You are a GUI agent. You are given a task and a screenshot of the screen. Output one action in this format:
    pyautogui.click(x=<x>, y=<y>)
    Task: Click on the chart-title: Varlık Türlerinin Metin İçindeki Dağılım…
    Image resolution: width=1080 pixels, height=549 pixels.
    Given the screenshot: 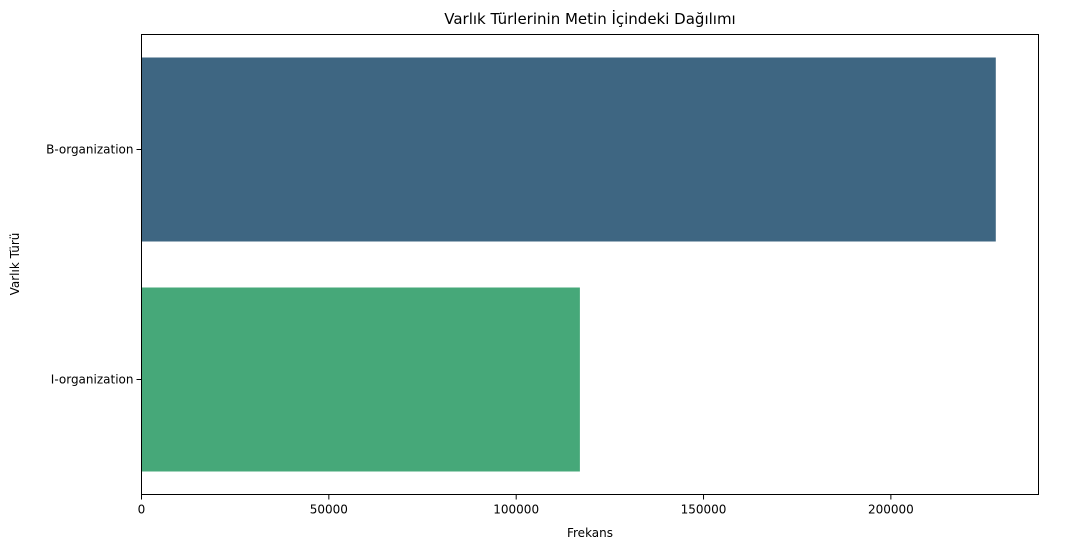 What is the action you would take?
    pyautogui.click(x=589, y=18)
    